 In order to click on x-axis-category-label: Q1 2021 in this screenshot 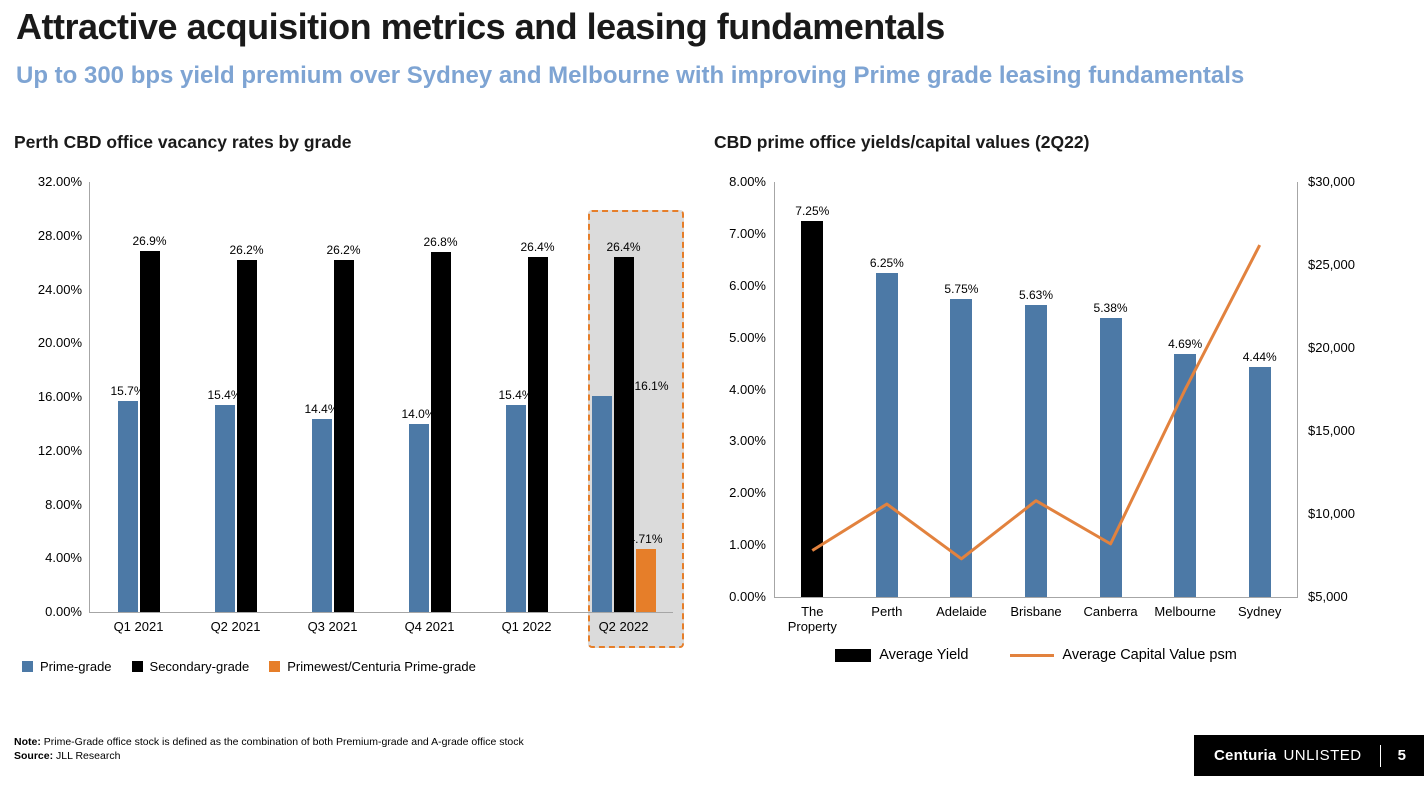, I will do `click(138, 626)`.